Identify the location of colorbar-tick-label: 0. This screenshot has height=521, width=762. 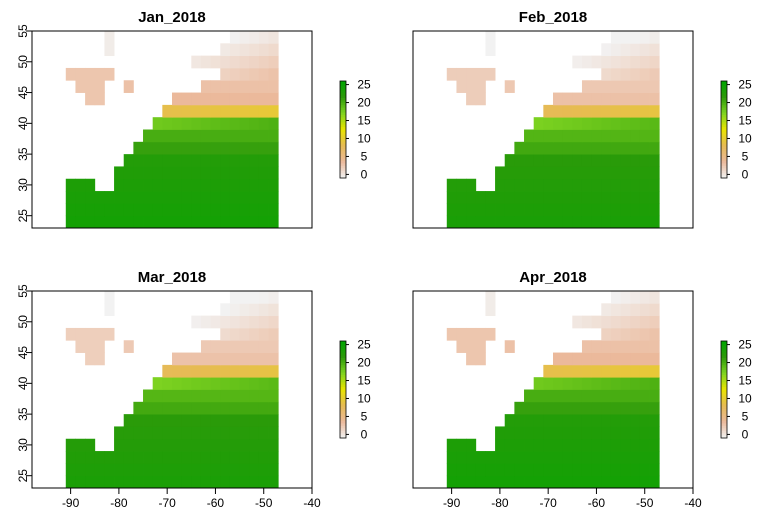
(364, 434).